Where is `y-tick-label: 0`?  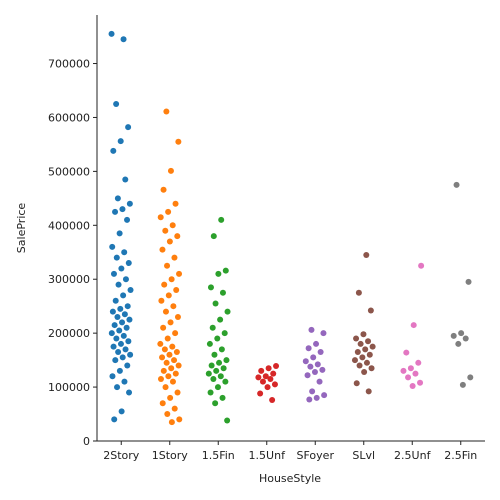
y-tick-label: 0 is located at coordinates (86, 441).